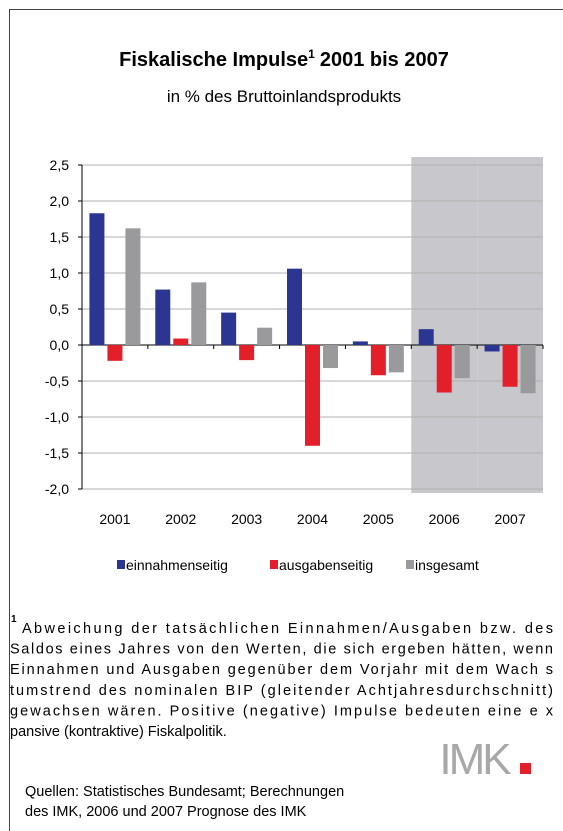 The width and height of the screenshot is (563, 831). What do you see at coordinates (444, 519) in the screenshot?
I see `x-tick-label: 2006` at bounding box center [444, 519].